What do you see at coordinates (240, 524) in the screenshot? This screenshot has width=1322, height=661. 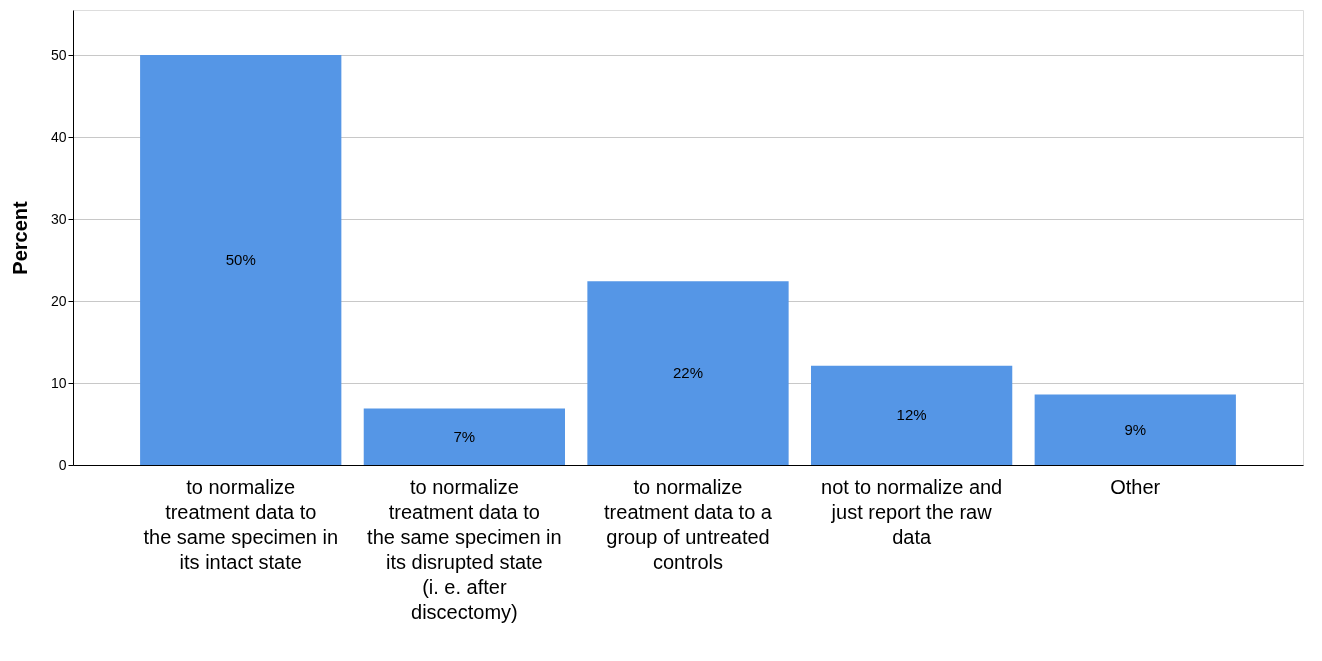 I see `x-tick-label: to normalize treatment data to the same specimen in its intact state` at bounding box center [240, 524].